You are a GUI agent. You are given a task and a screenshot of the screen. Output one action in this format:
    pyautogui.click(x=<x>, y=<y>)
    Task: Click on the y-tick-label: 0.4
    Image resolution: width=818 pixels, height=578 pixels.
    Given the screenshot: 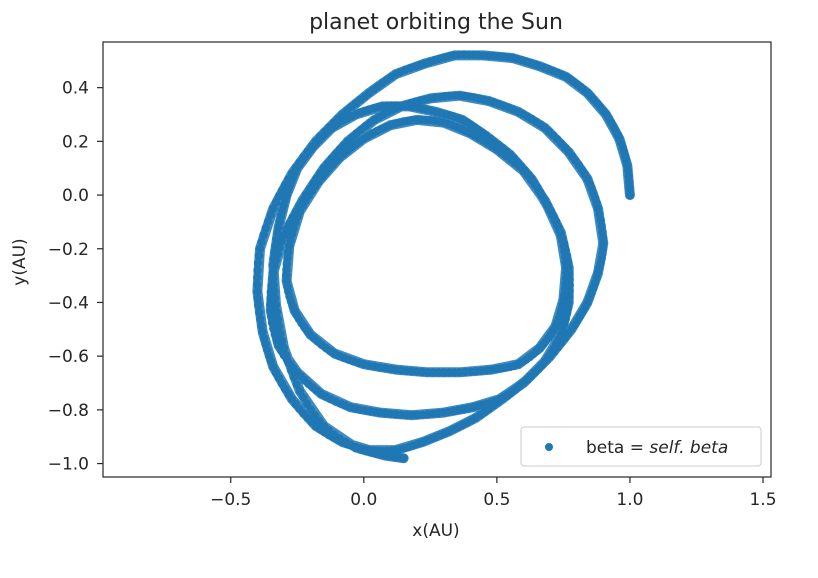 What is the action you would take?
    pyautogui.click(x=75, y=89)
    